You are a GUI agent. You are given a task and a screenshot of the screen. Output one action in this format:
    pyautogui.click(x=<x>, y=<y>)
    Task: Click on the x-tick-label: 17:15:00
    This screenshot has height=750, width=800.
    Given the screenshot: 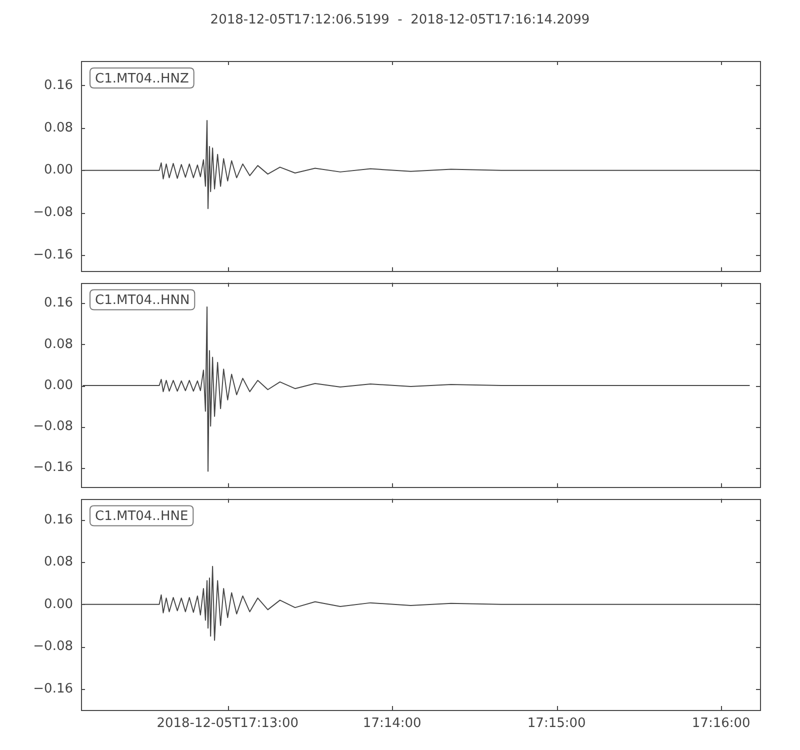 What is the action you would take?
    pyautogui.click(x=556, y=724)
    